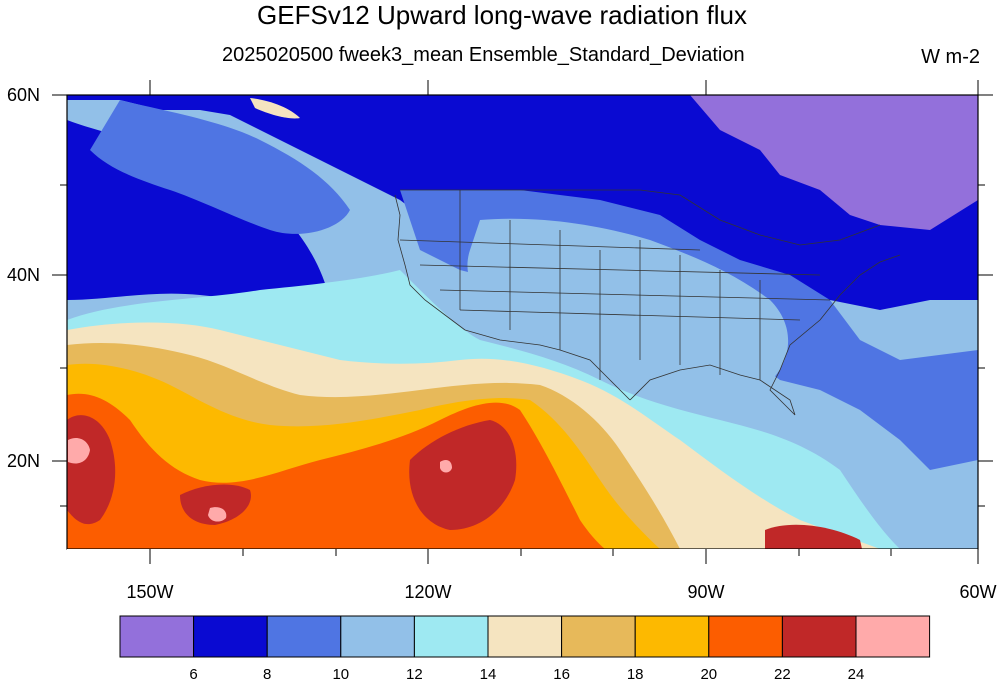 The width and height of the screenshot is (1004, 683). I want to click on colorbar-label: 14, so click(488, 674).